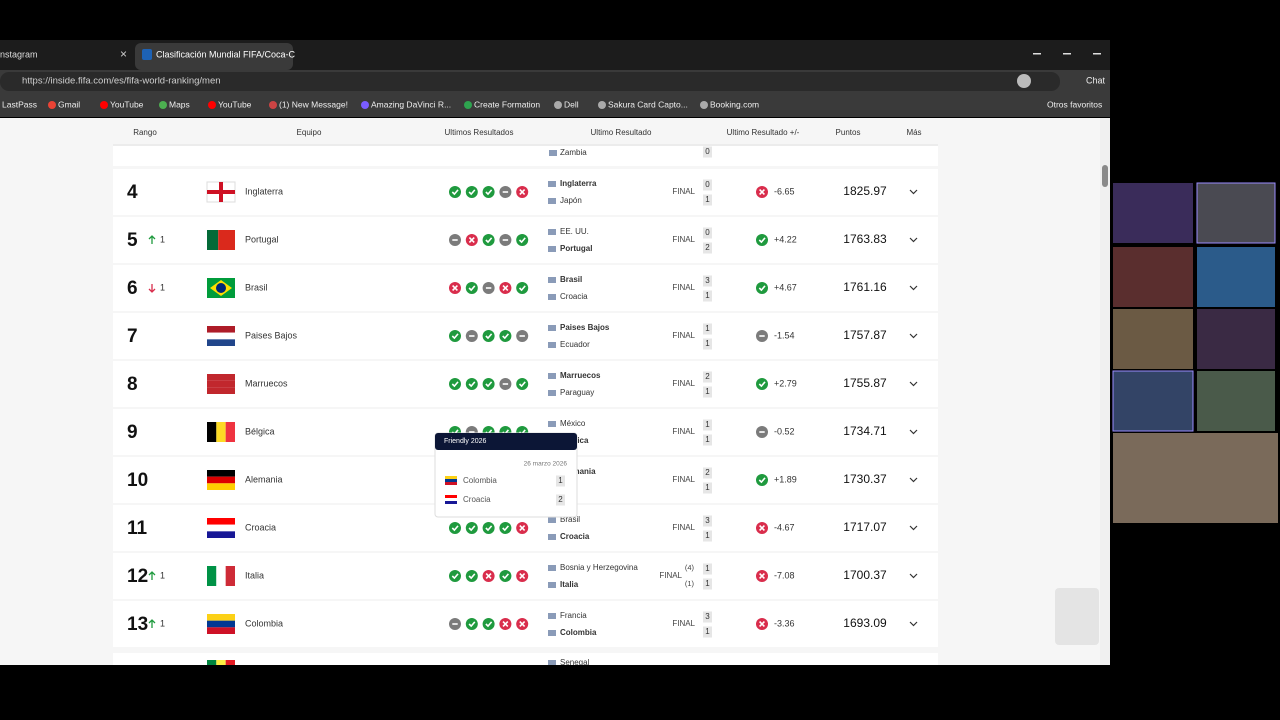 This screenshot has width=1280, height=720. What do you see at coordinates (734, 104) in the screenshot?
I see `bookmark: Booking.com` at bounding box center [734, 104].